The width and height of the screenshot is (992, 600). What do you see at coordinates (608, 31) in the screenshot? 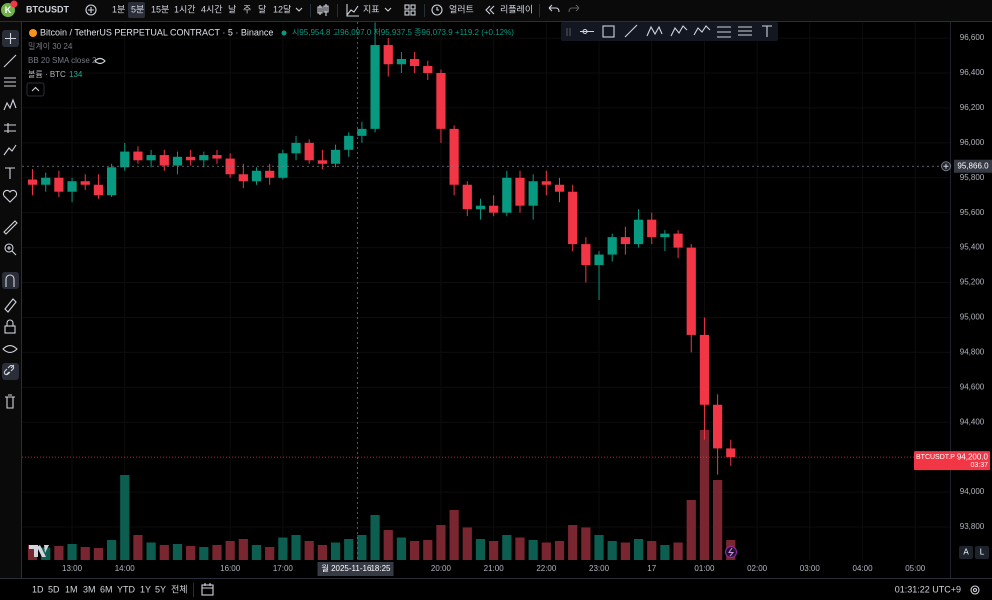
I see `rect-tool` at bounding box center [608, 31].